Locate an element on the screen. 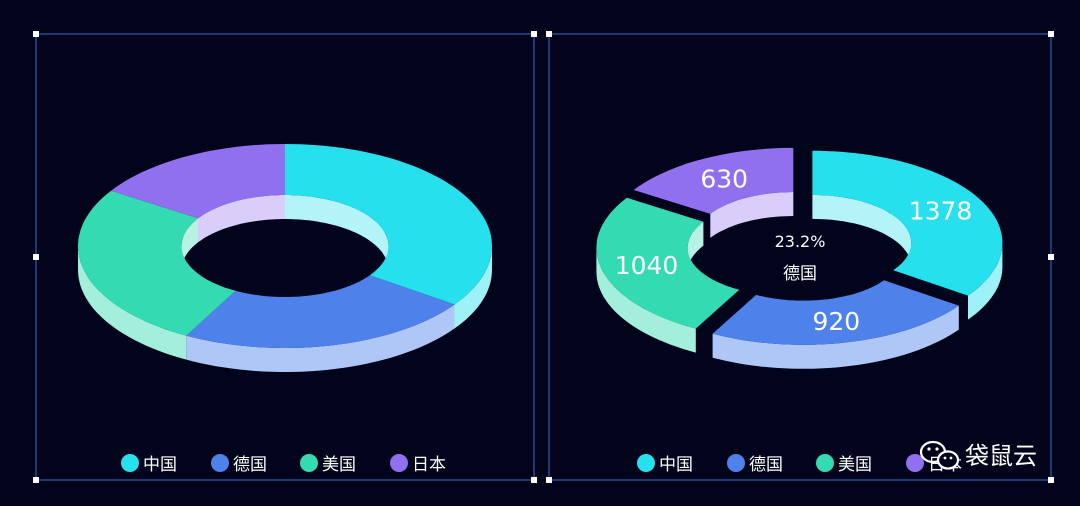  donut-top-faces is located at coordinates (799, 246).